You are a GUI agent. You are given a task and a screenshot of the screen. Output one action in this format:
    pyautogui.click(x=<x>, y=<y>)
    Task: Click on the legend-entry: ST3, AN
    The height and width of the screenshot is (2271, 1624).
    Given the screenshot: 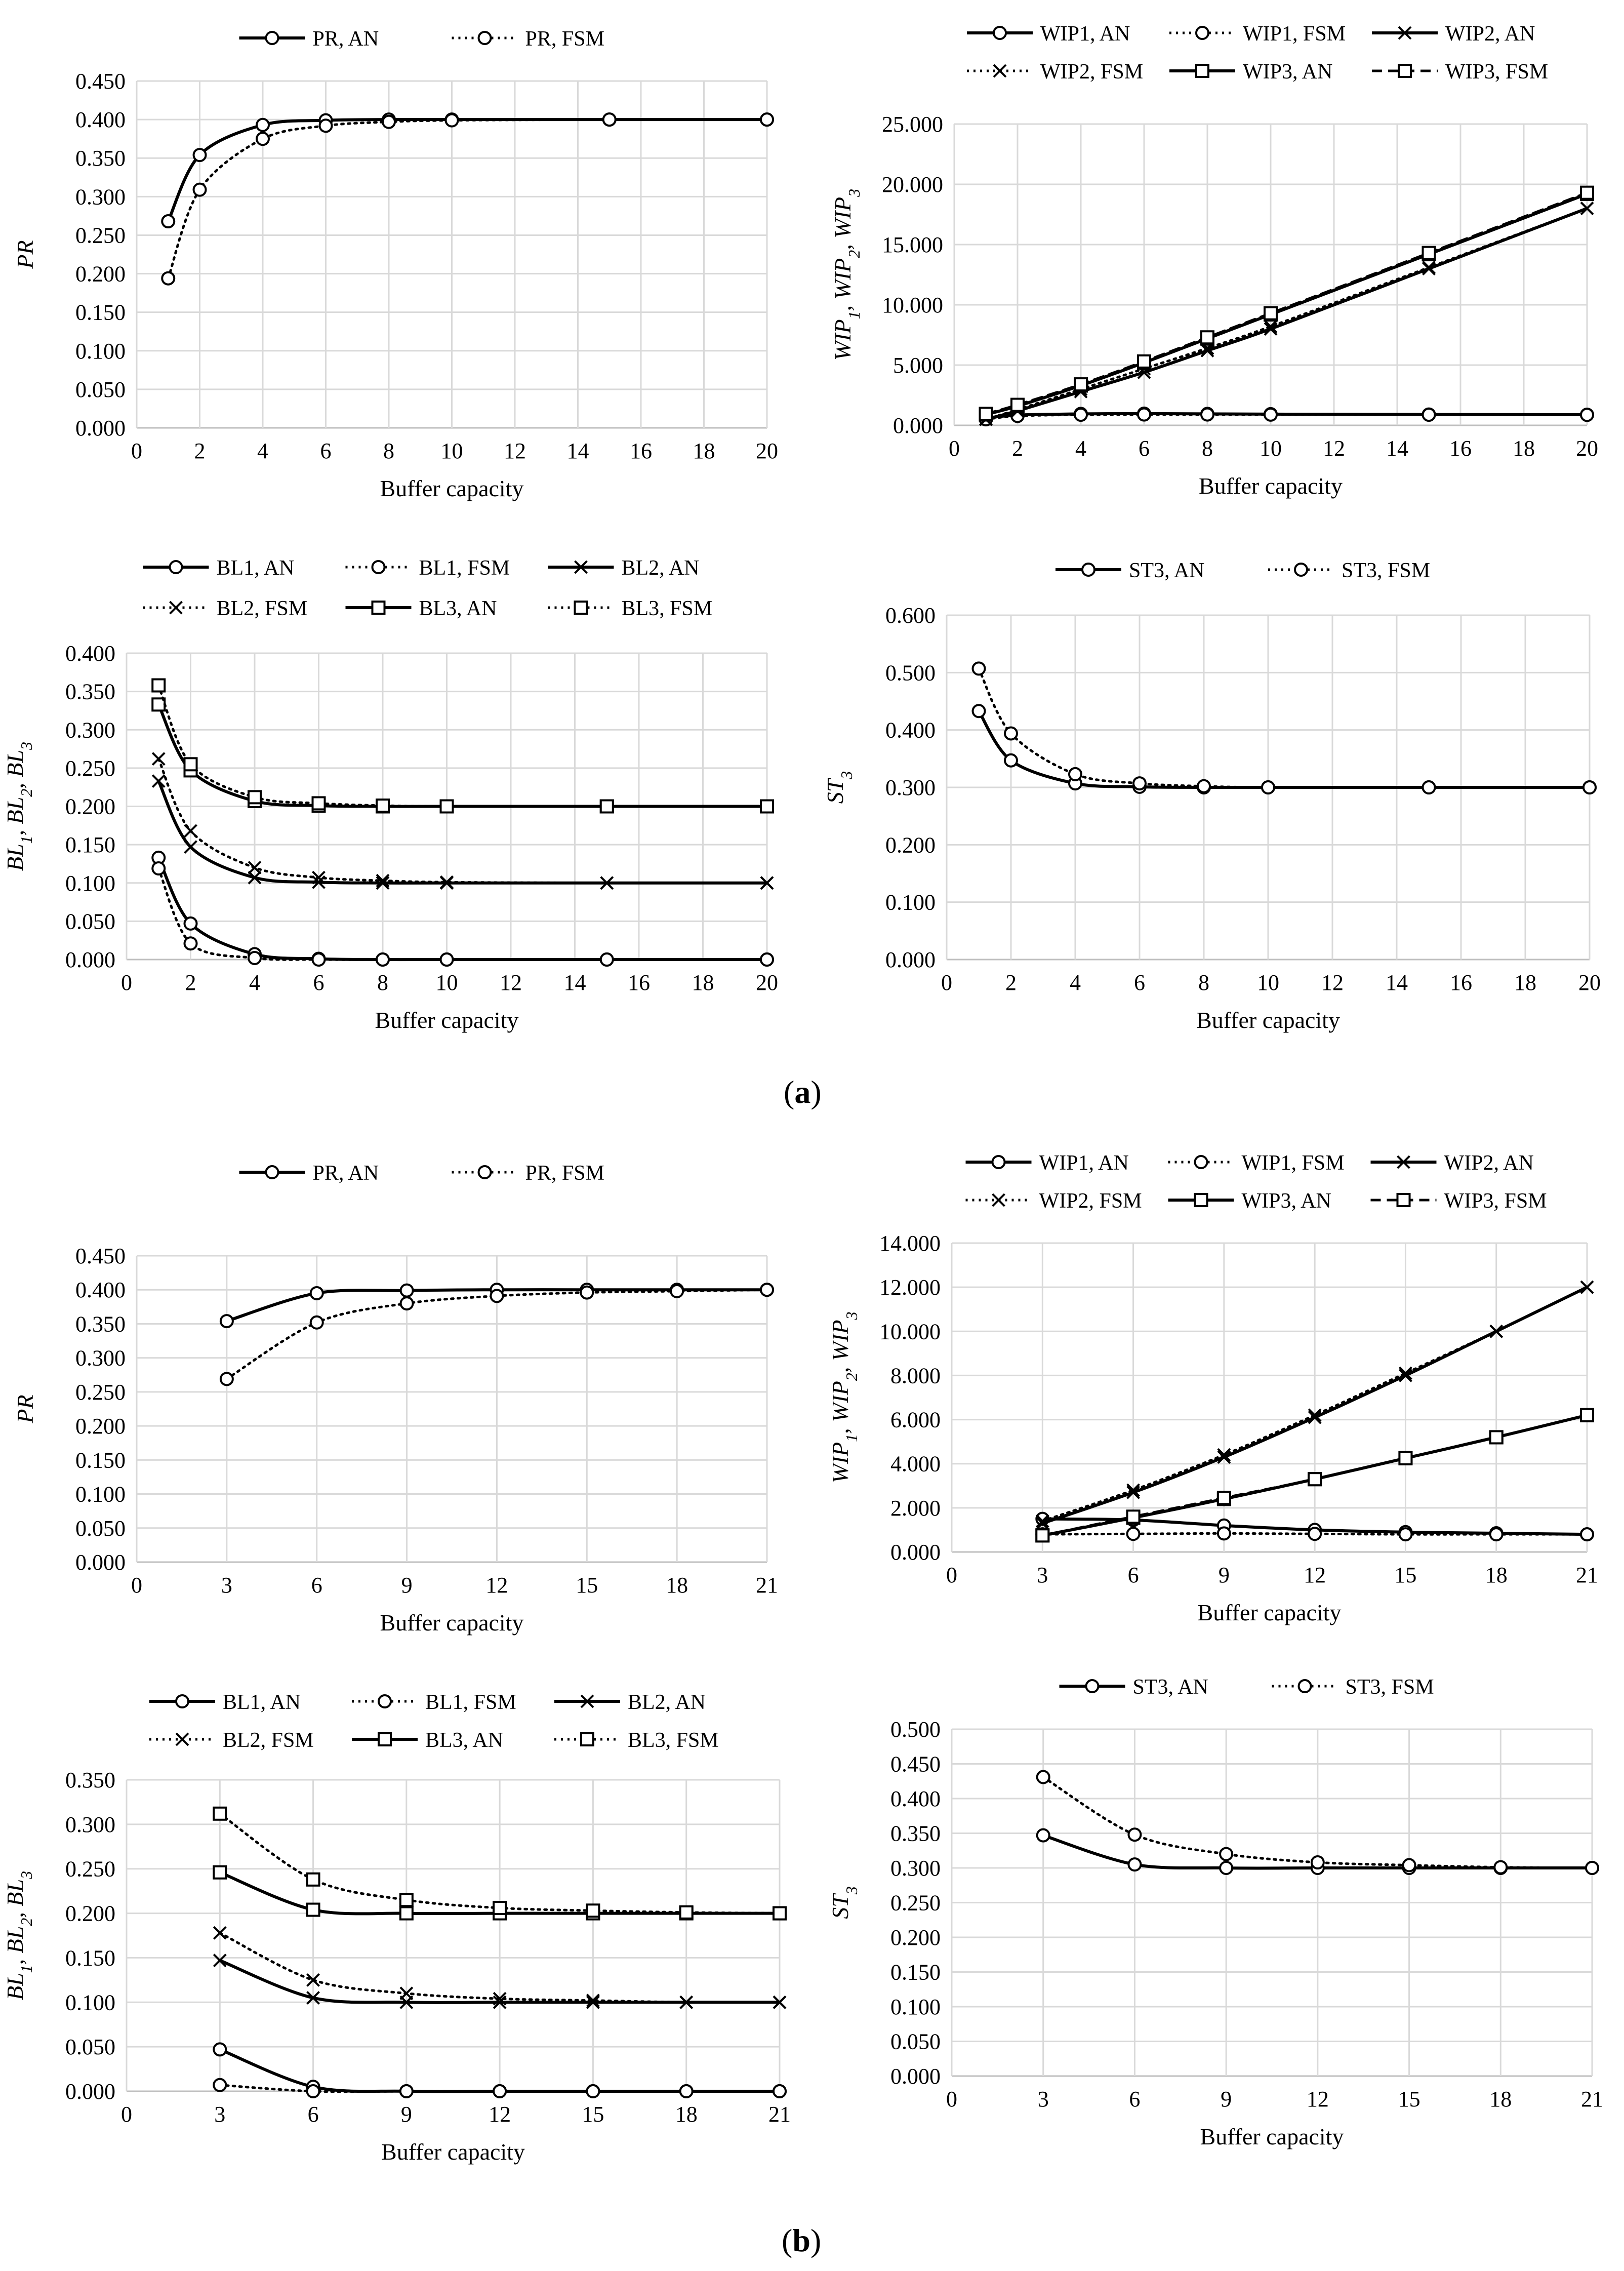 What is the action you would take?
    pyautogui.click(x=1133, y=1687)
    